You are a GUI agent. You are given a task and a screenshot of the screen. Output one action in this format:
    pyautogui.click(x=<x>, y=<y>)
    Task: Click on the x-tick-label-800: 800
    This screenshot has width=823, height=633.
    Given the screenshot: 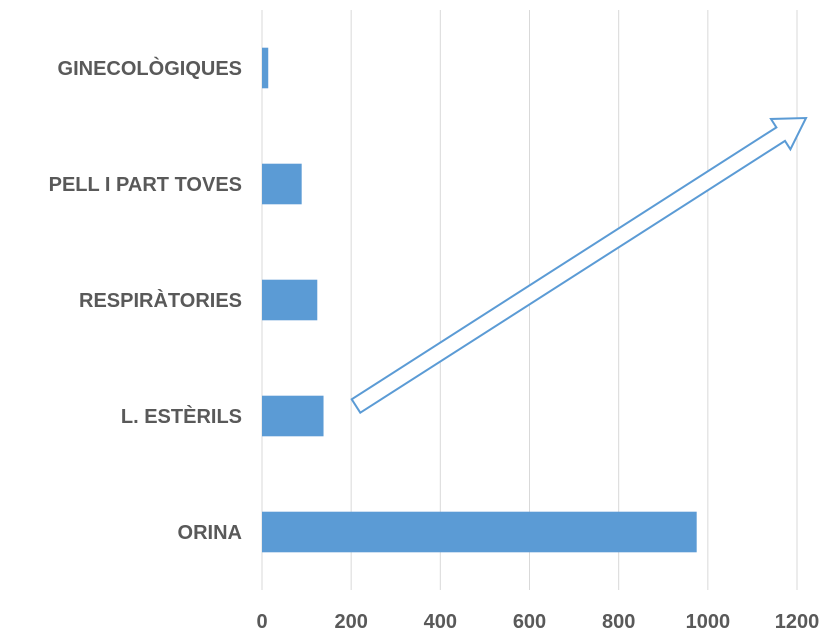 What is the action you would take?
    pyautogui.click(x=618, y=622)
    